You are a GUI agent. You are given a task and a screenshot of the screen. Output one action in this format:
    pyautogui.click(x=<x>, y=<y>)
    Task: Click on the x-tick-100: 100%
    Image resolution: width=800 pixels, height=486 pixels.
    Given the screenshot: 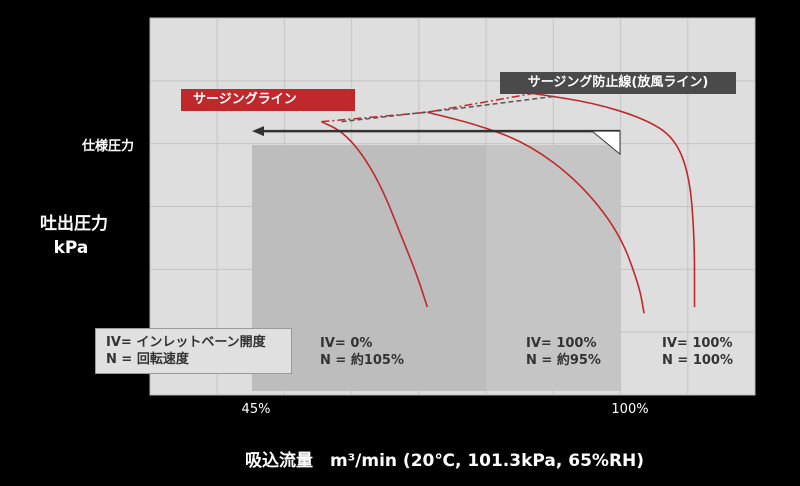 What is the action you would take?
    pyautogui.click(x=630, y=409)
    